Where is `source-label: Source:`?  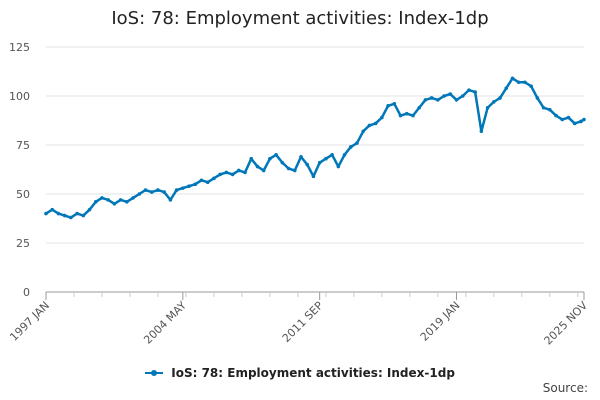 source-label: Source: is located at coordinates (565, 388).